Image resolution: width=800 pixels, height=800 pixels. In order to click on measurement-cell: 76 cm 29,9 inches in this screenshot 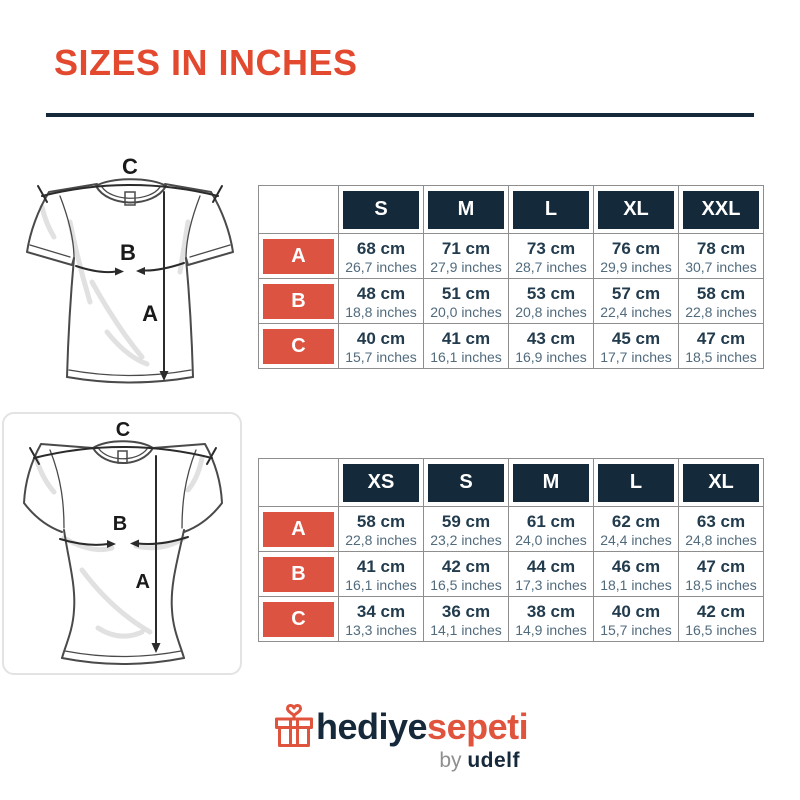, I will do `click(636, 256)`.